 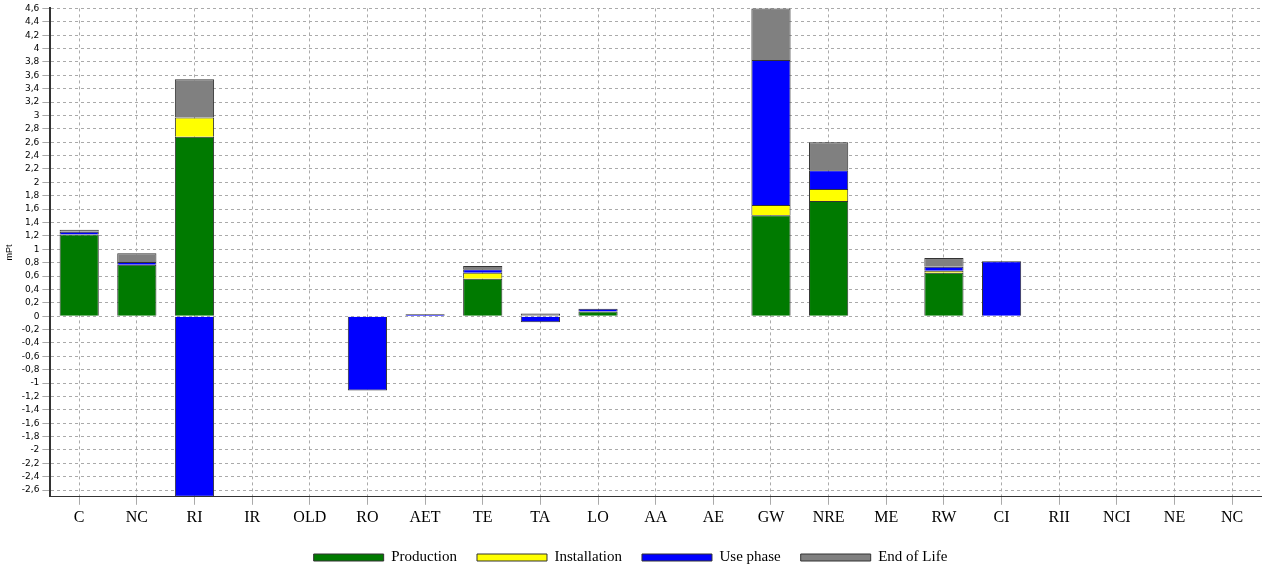 I want to click on y-tick-label: -1,4, so click(x=30, y=409).